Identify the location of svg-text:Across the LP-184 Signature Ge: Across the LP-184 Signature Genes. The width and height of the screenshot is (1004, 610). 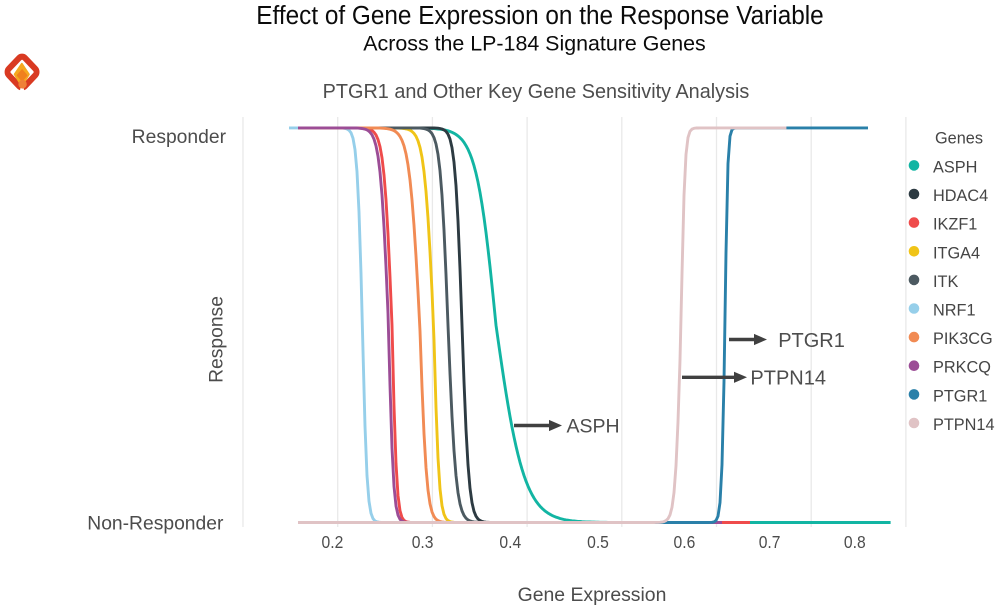
(534, 43).